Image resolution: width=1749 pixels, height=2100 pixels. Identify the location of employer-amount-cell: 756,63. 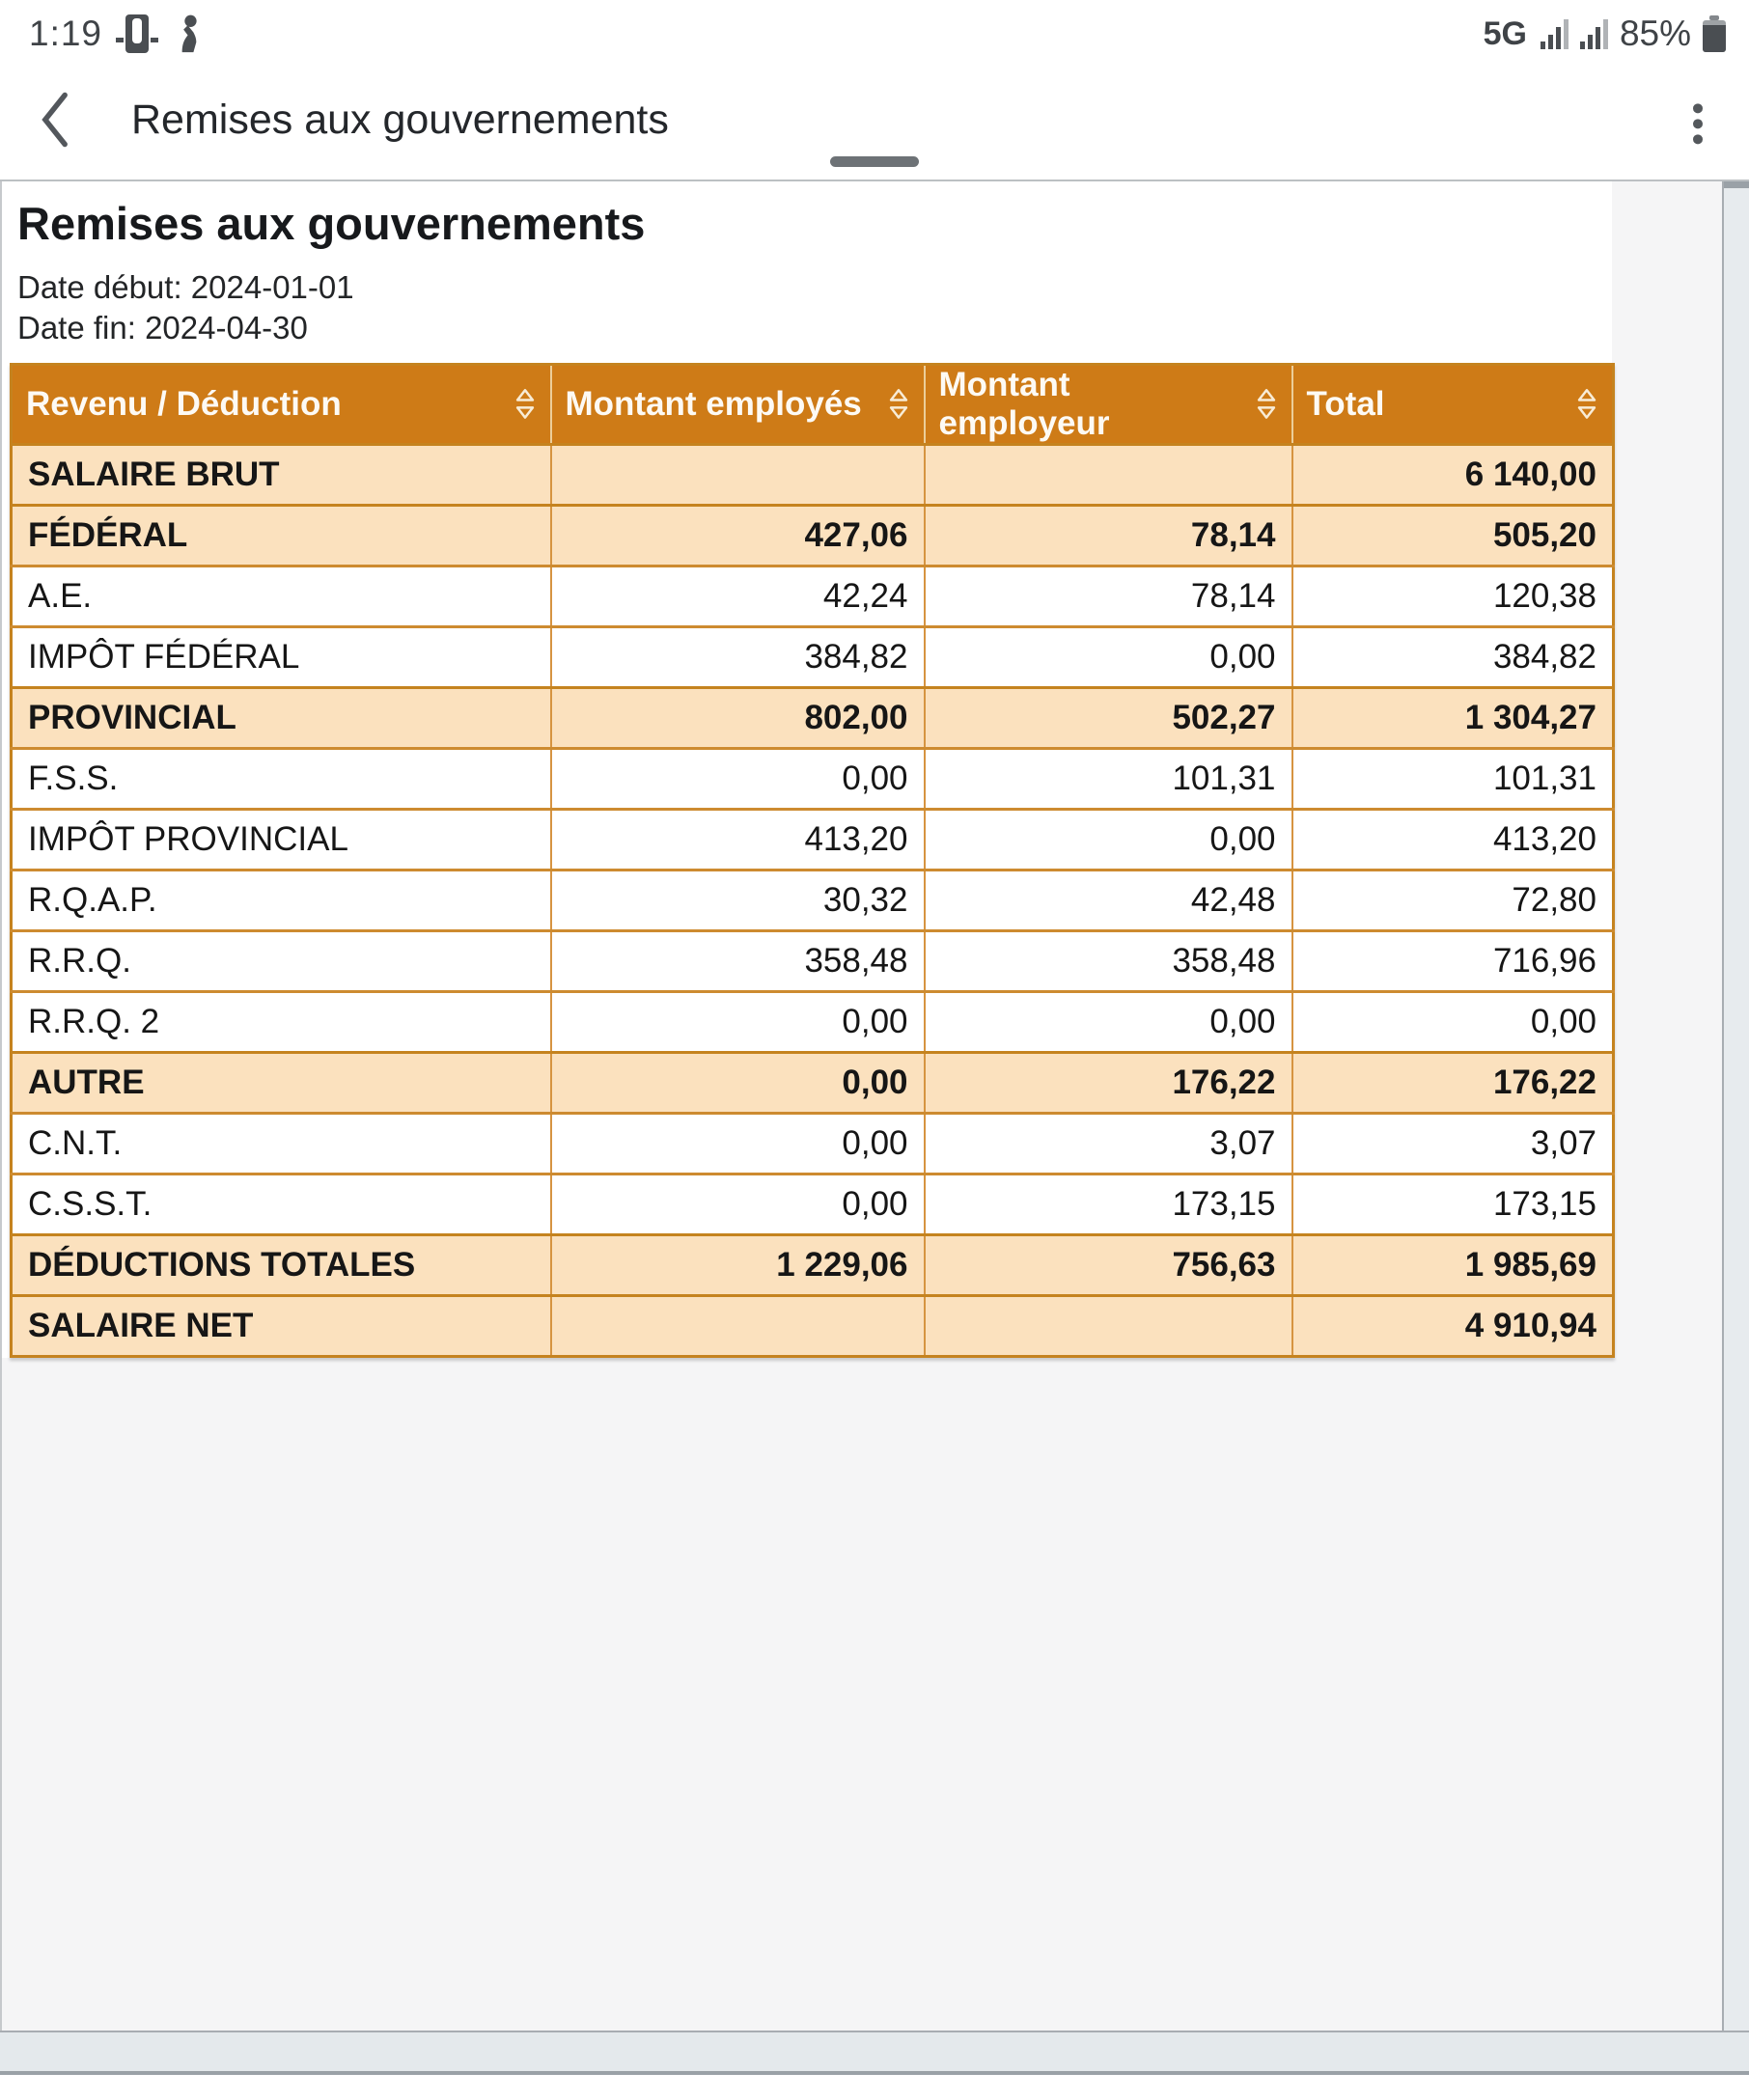
(1108, 1265).